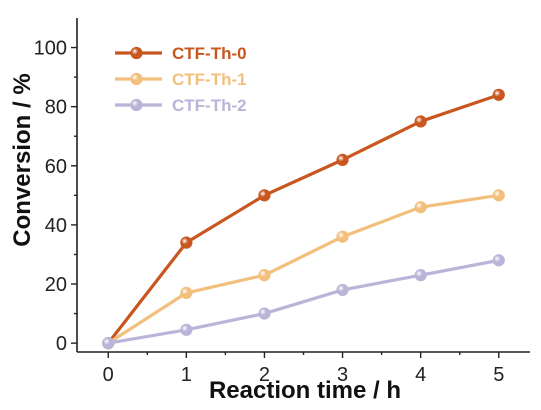 The image size is (541, 410). I want to click on legend-item: CTF-Th-2, so click(181, 105).